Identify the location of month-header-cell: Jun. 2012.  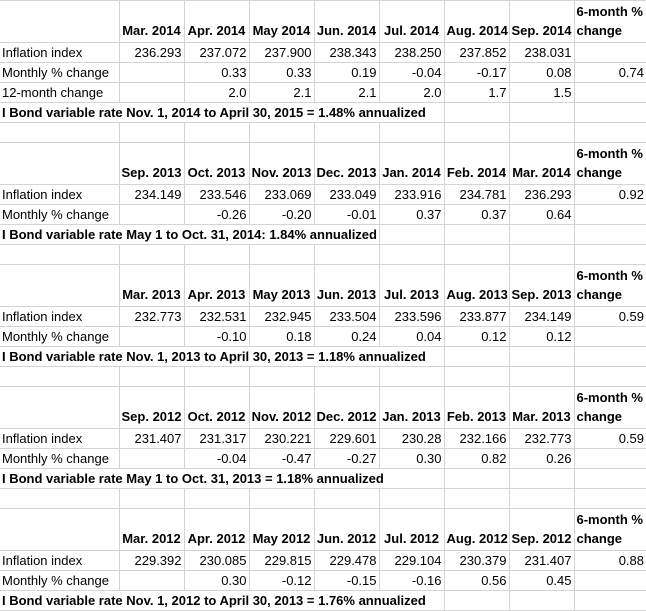
(347, 529).